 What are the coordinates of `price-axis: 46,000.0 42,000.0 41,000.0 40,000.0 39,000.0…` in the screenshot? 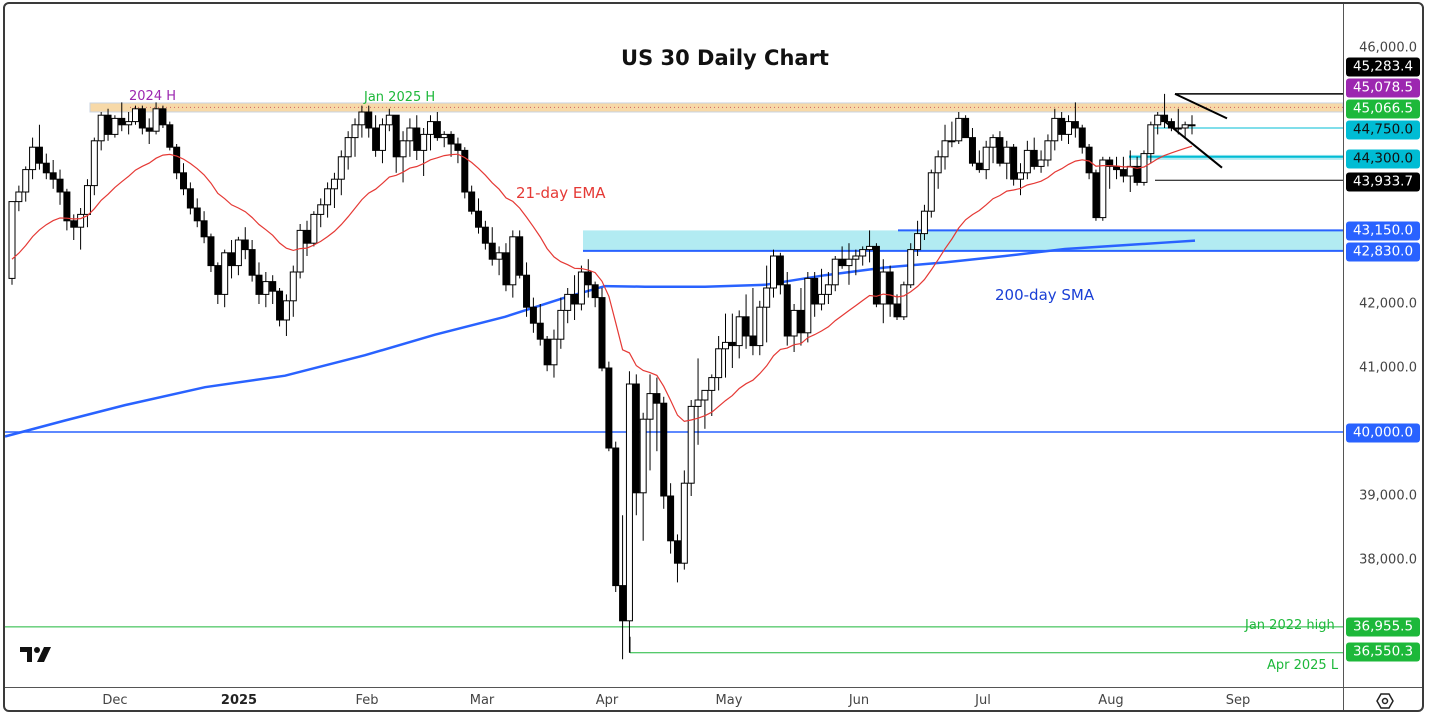 It's located at (1382, 345).